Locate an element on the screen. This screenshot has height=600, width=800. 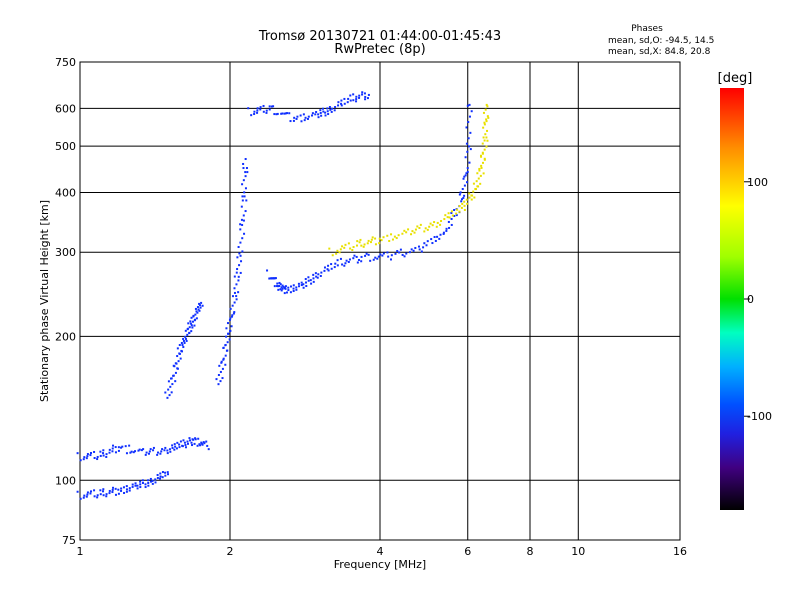
x-tick-label: 1 is located at coordinates (80, 551).